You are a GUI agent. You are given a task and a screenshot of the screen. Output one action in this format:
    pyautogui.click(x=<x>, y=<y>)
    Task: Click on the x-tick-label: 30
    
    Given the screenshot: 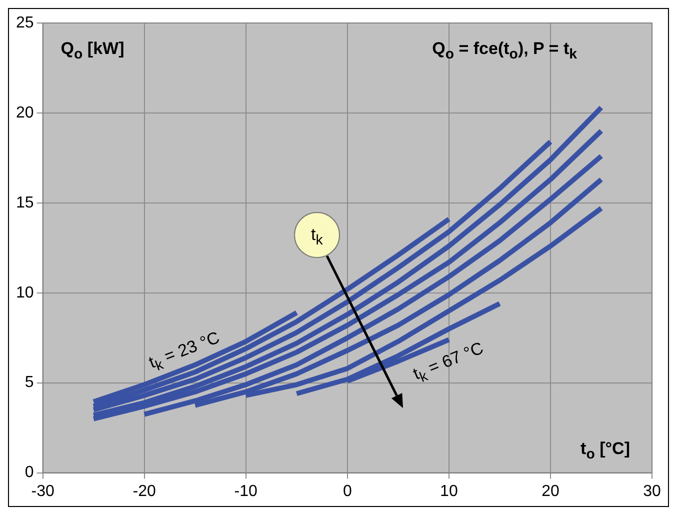 What is the action you would take?
    pyautogui.click(x=652, y=491)
    